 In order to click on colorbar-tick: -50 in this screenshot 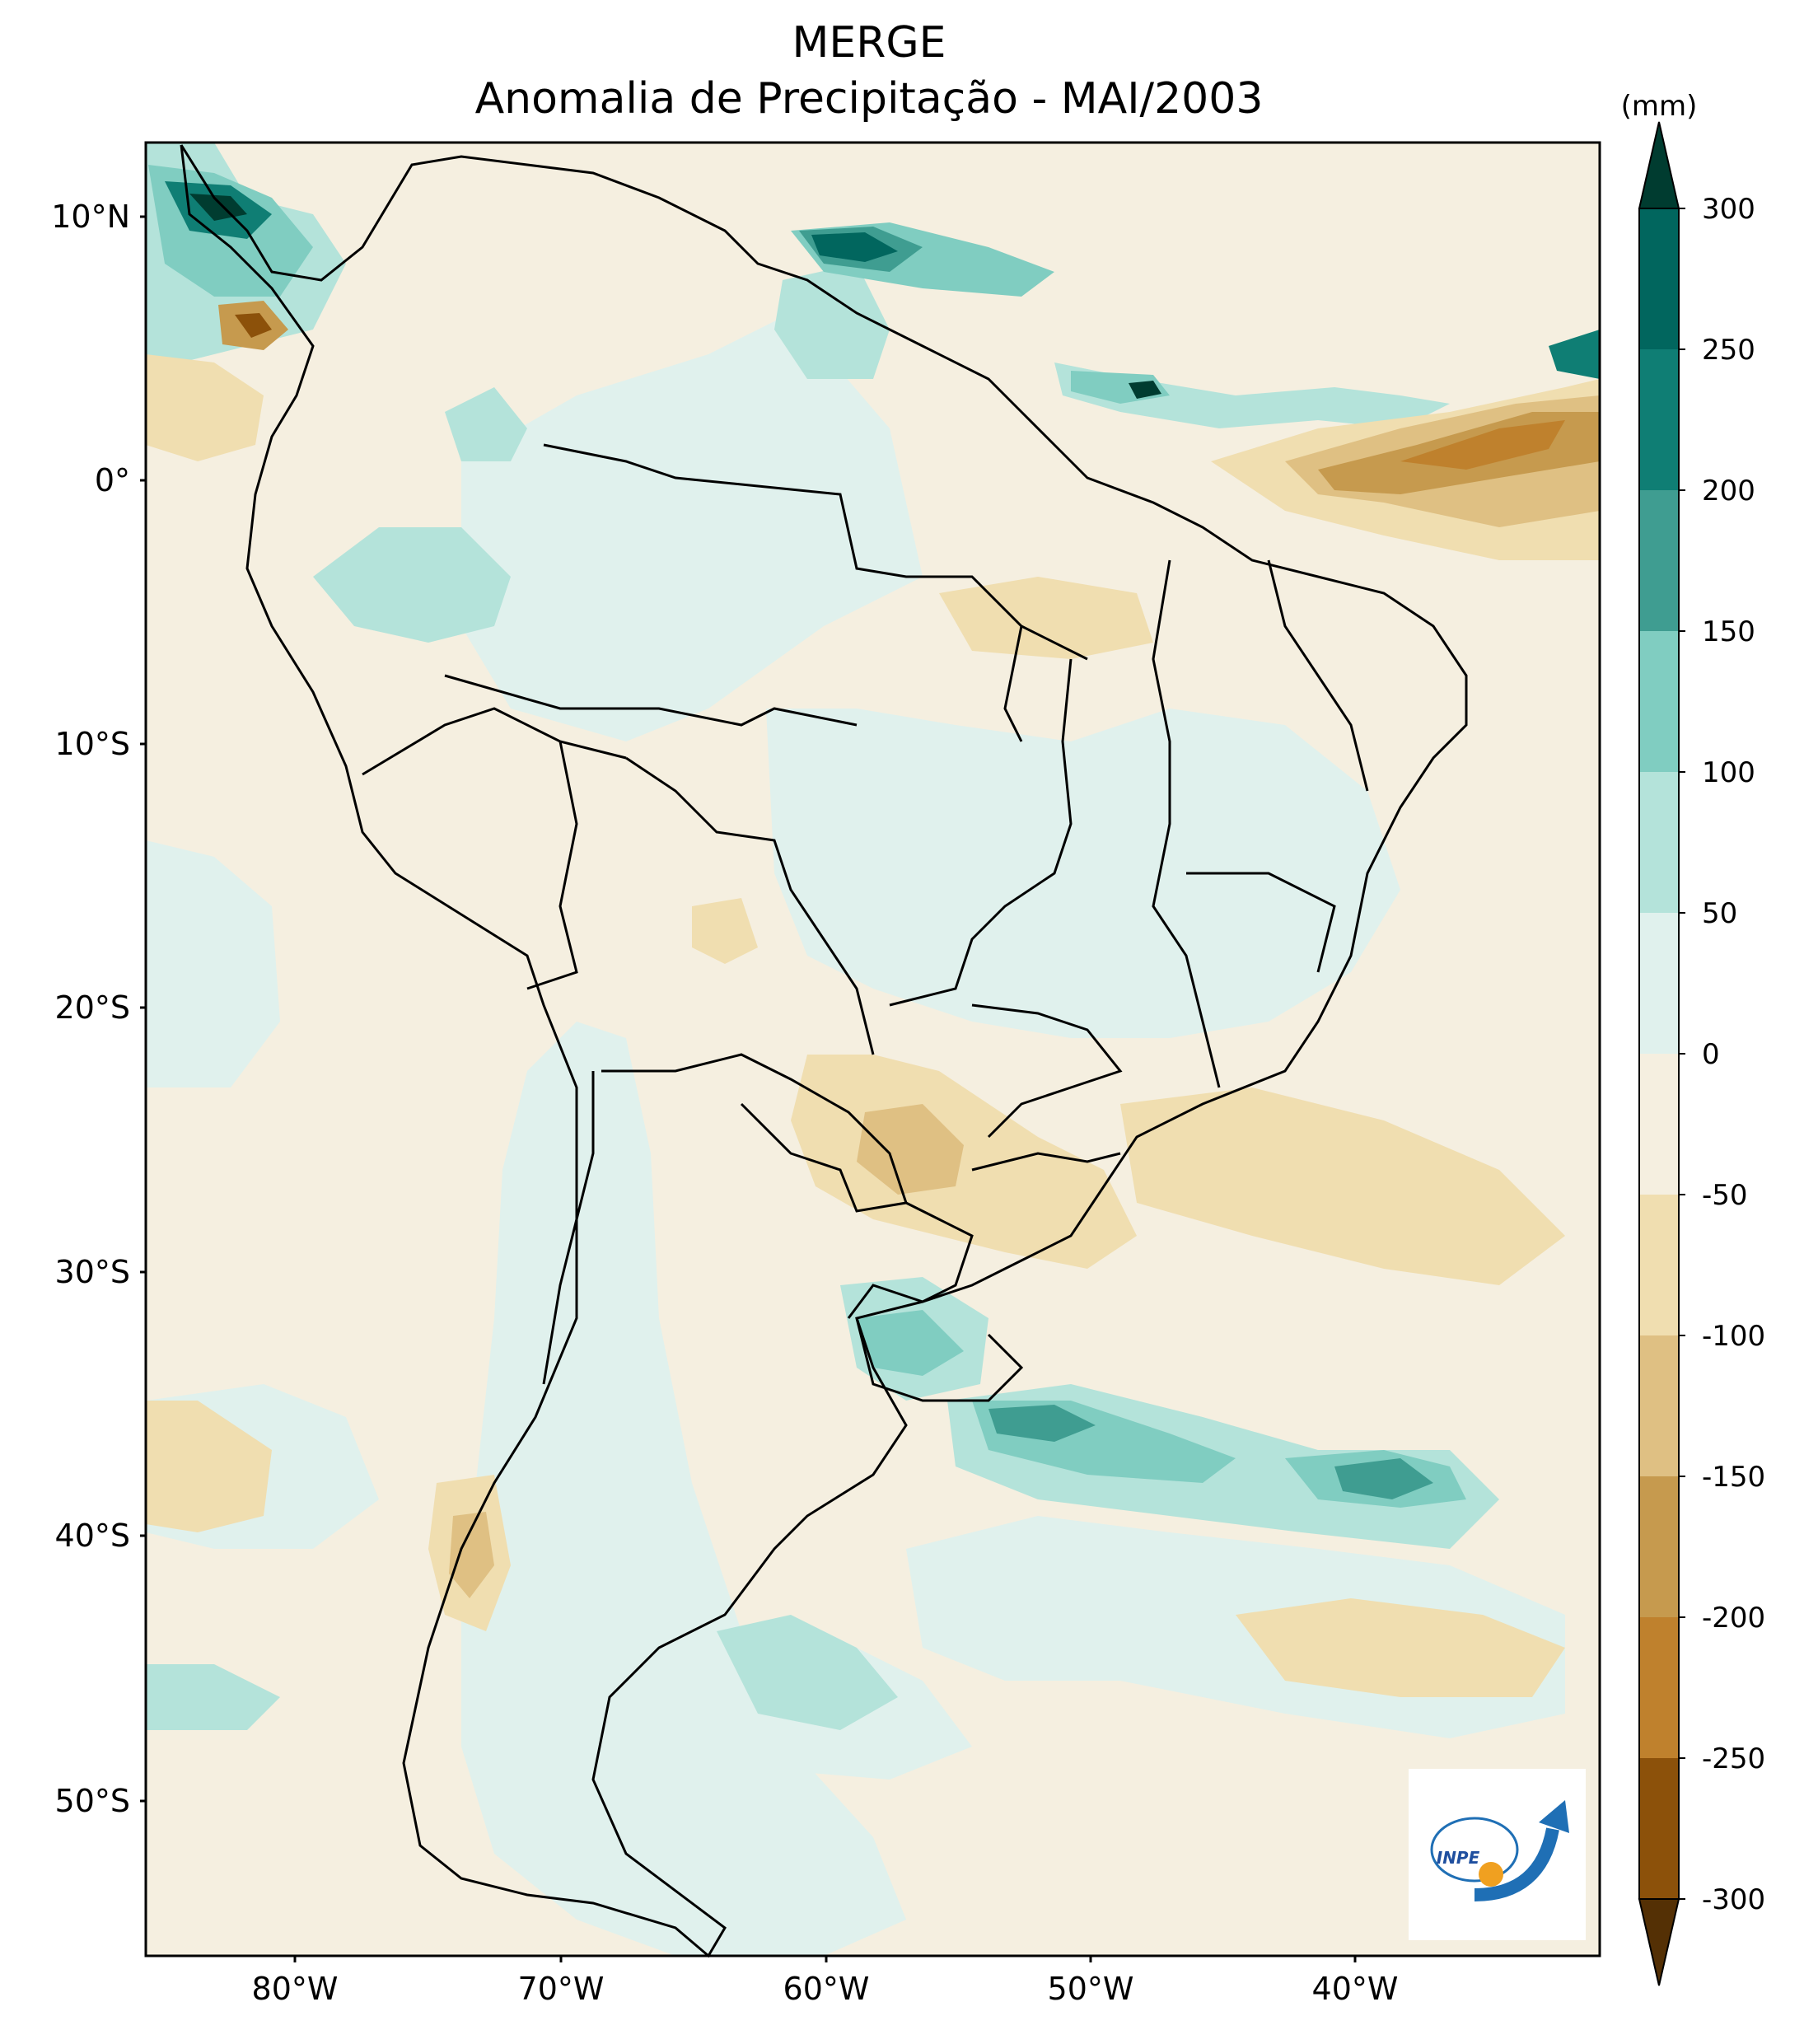, I will do `click(1725, 1195)`.